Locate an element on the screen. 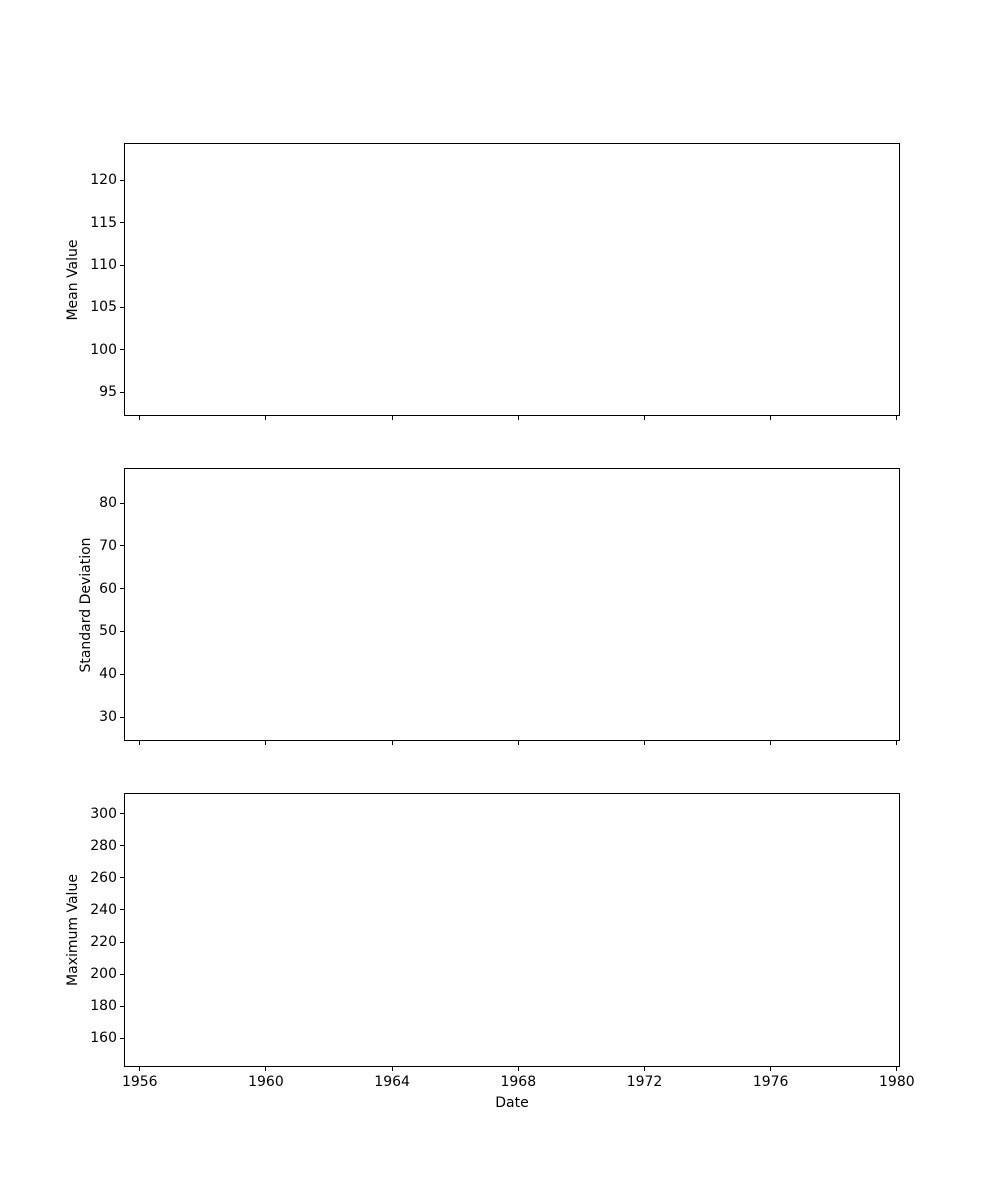 The image size is (1000, 1200). y-tick-label: 50 is located at coordinates (108, 631).